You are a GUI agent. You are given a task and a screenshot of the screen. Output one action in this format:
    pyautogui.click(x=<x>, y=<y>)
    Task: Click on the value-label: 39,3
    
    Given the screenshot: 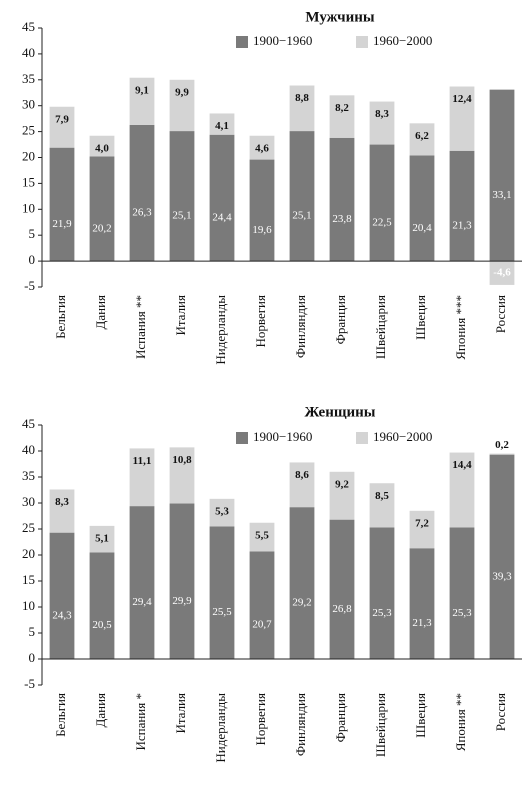 What is the action you would take?
    pyautogui.click(x=502, y=576)
    